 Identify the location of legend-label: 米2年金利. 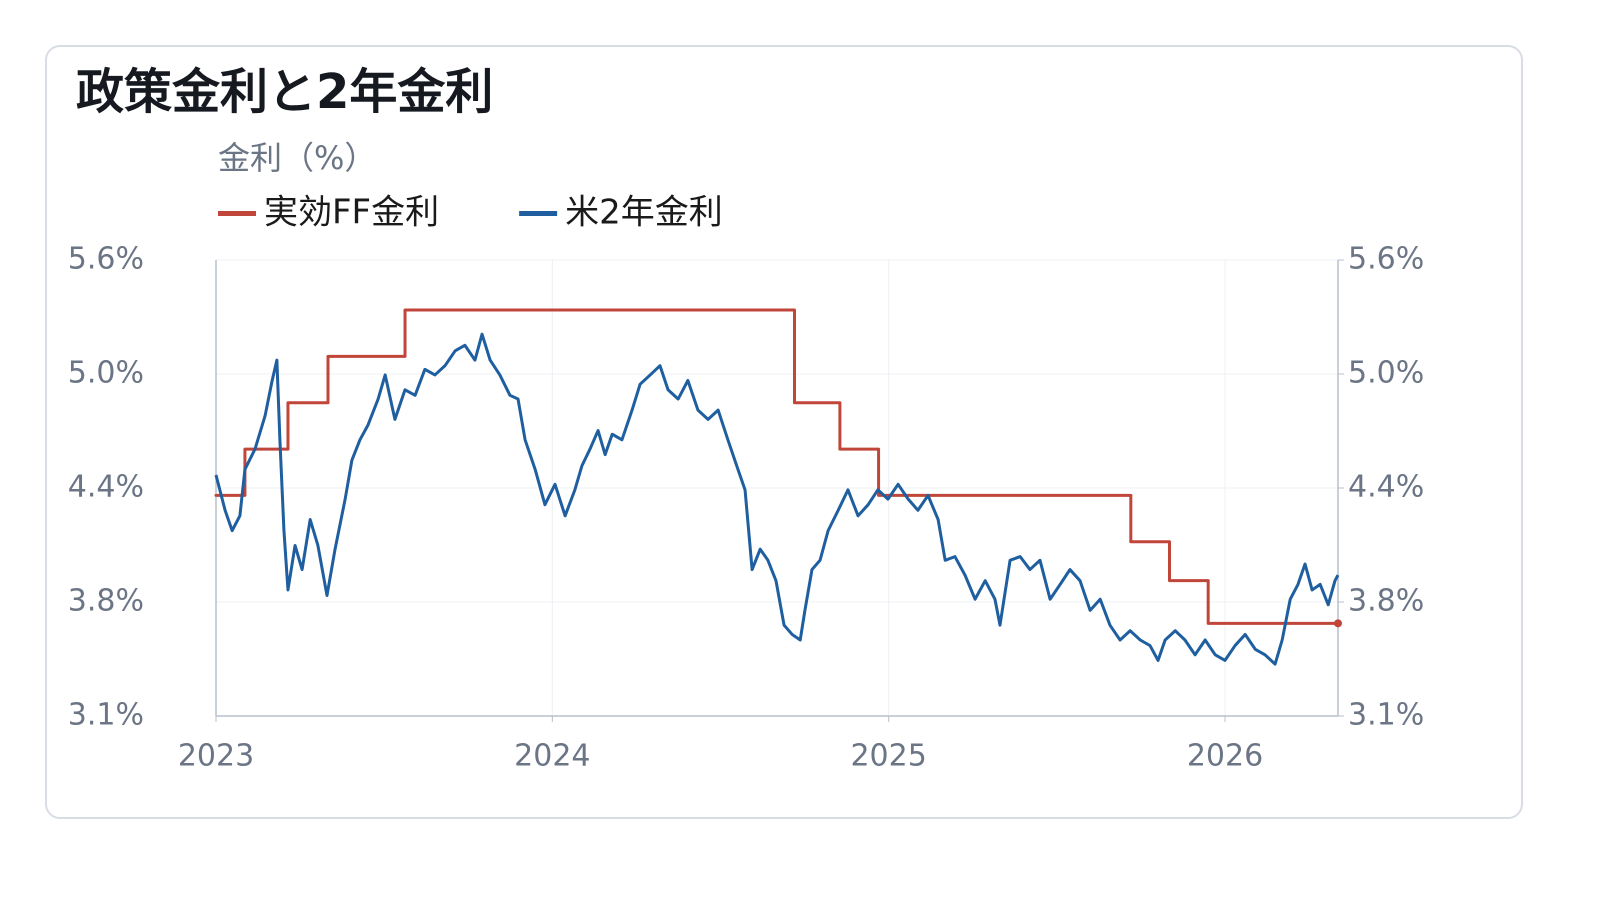
(644, 213).